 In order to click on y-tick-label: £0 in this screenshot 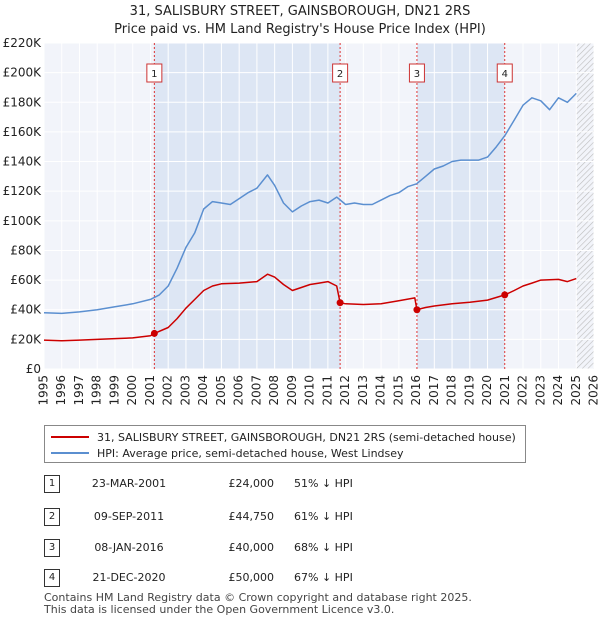, I will do `click(33, 369)`.